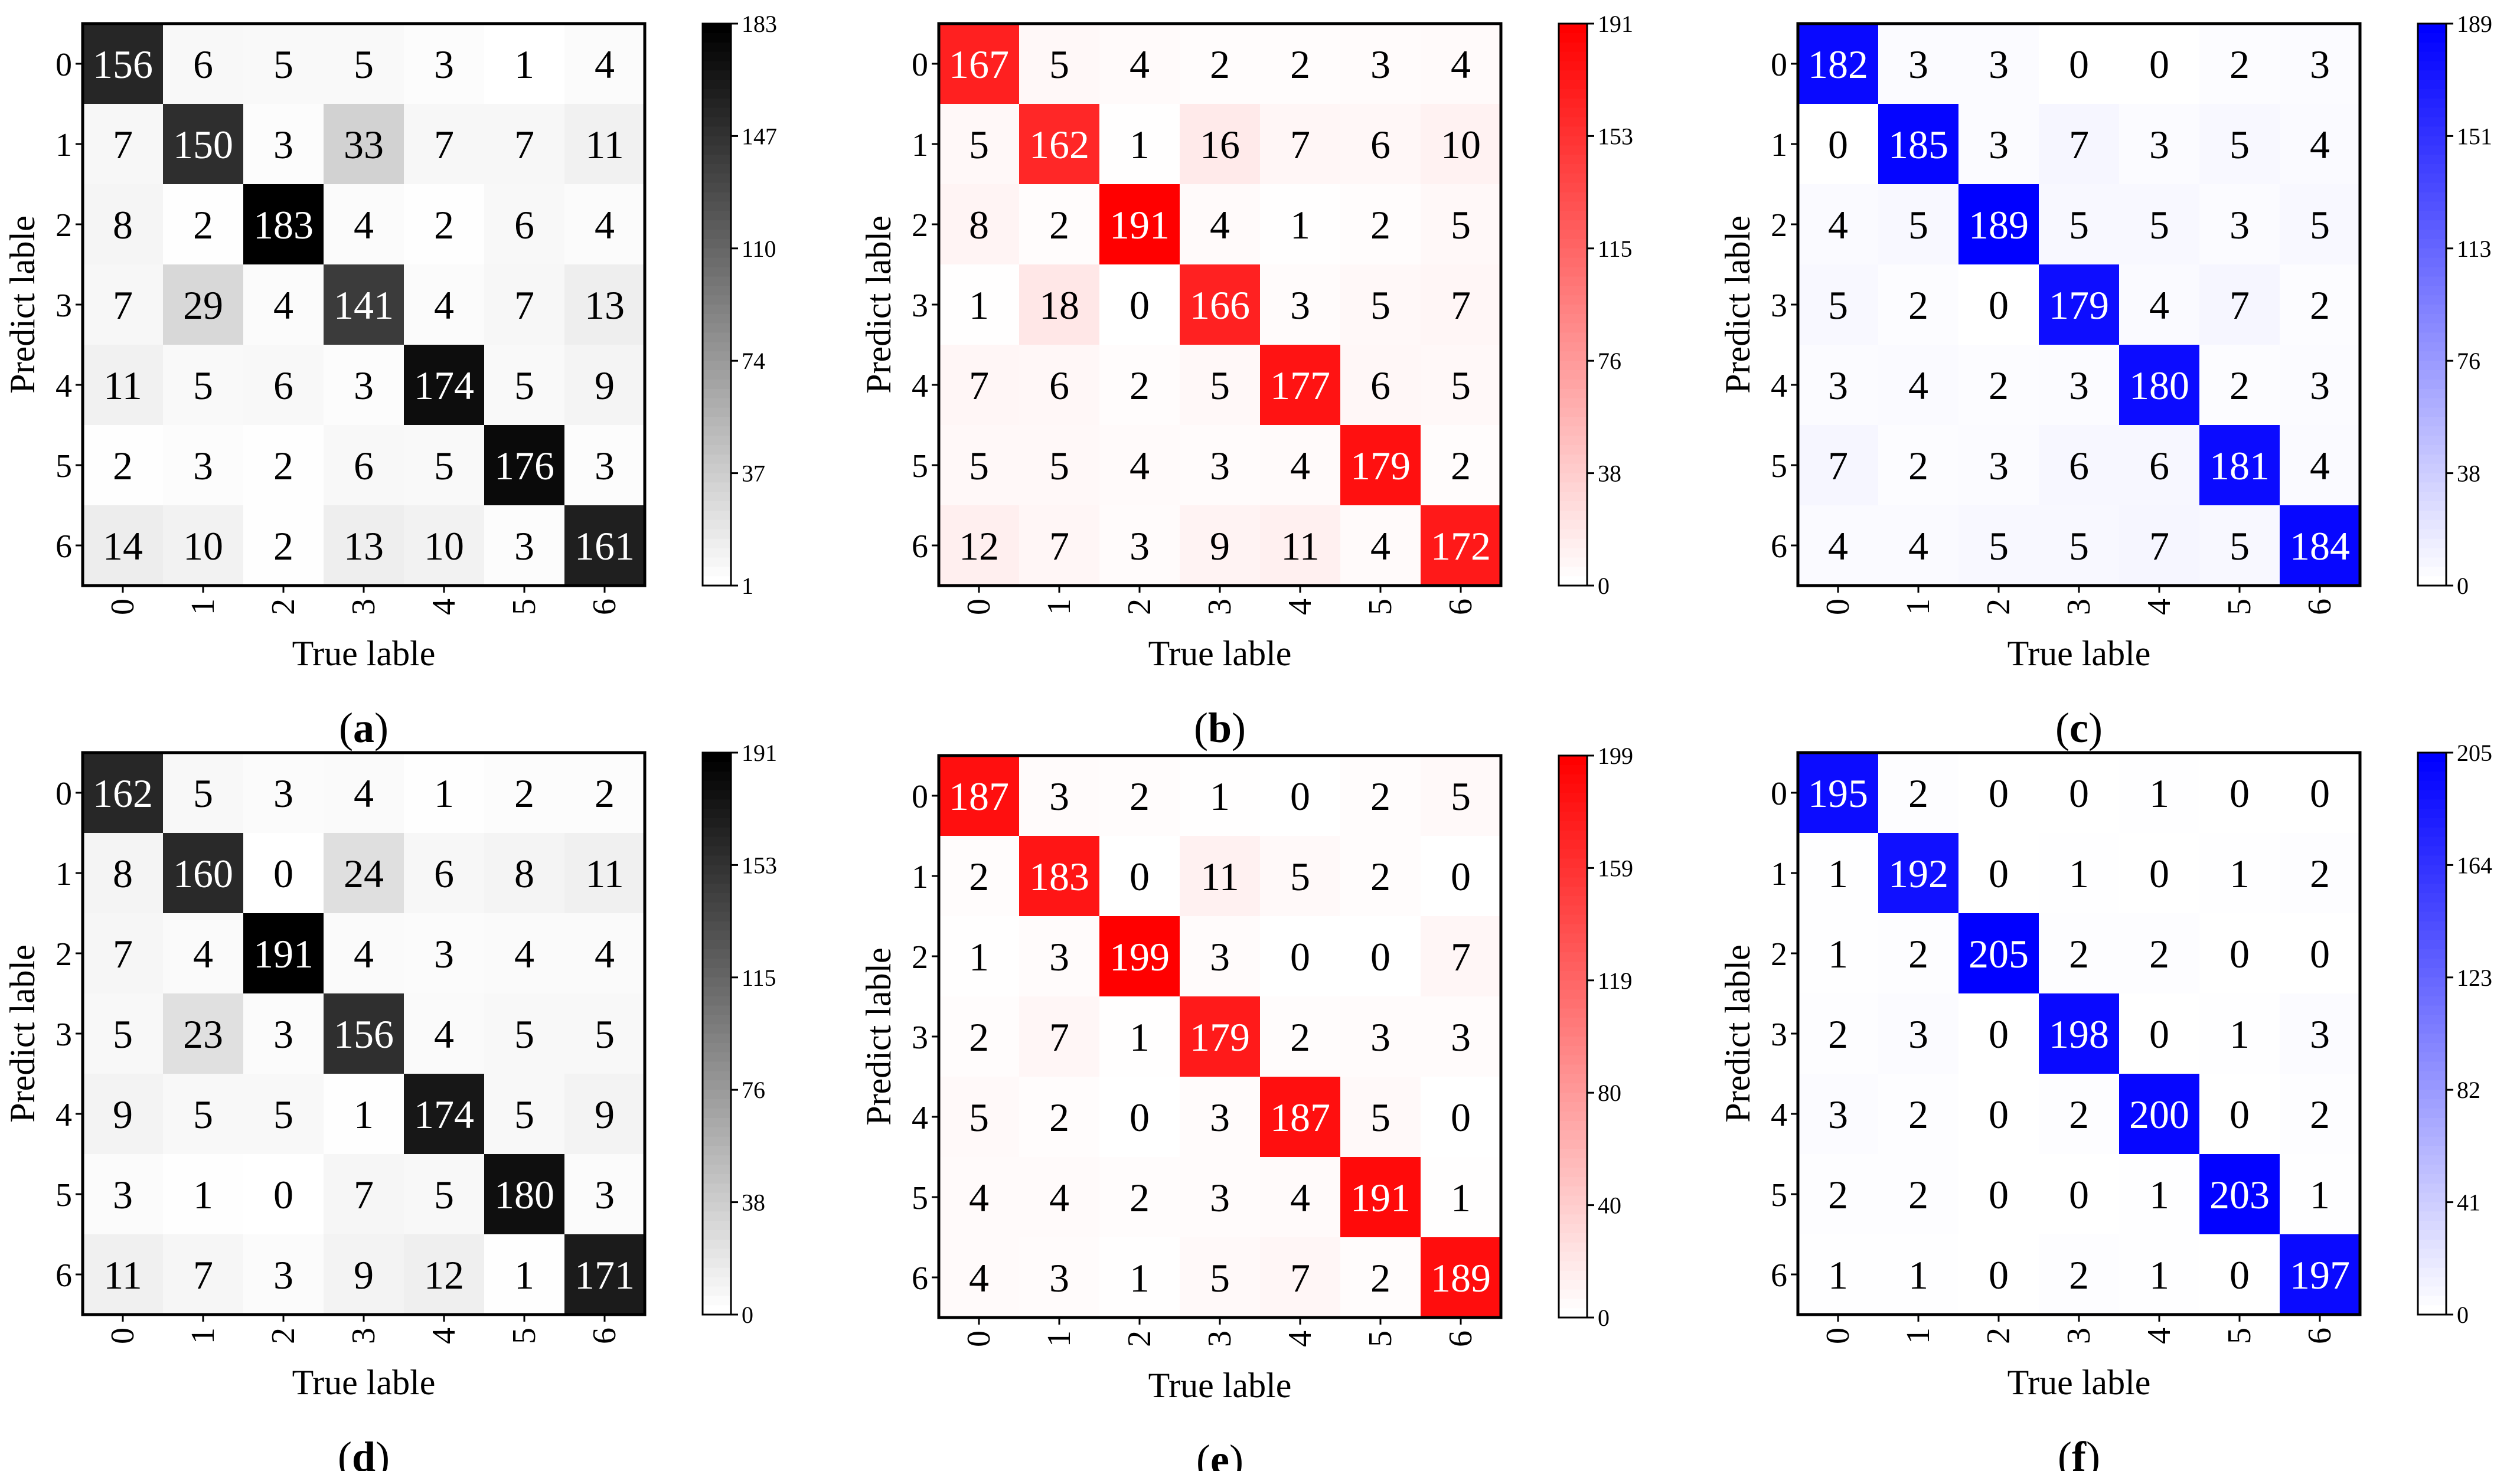  Describe the element at coordinates (1059, 607) in the screenshot. I see `x-tick-label: 1` at that location.